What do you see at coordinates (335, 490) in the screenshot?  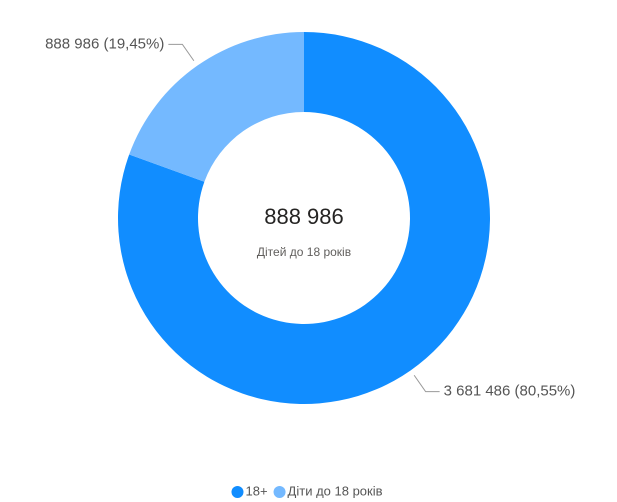 I see `legend-label: Діти до 18 років` at bounding box center [335, 490].